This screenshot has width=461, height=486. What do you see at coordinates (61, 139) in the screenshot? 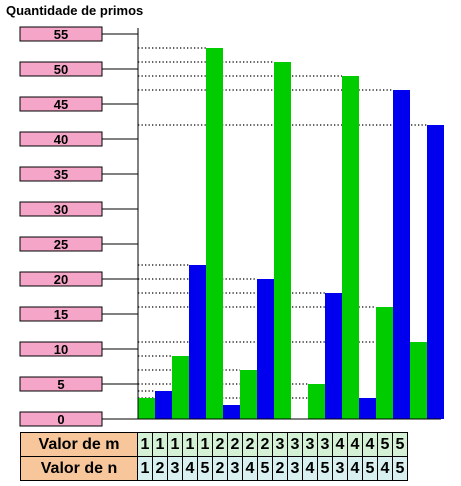
I see `y-tick-label: 40` at bounding box center [61, 139].